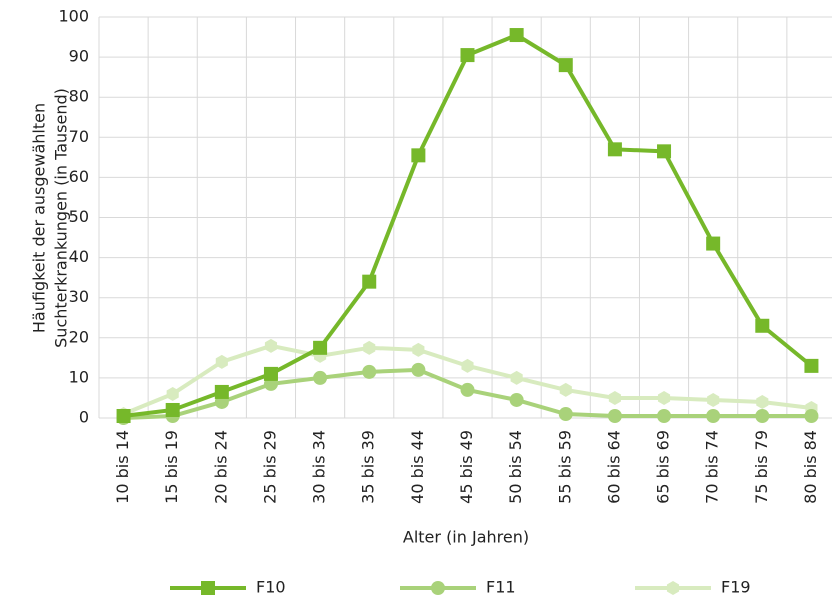 The height and width of the screenshot is (604, 833). I want to click on x-tick-label: 60 bis 64, so click(613, 467).